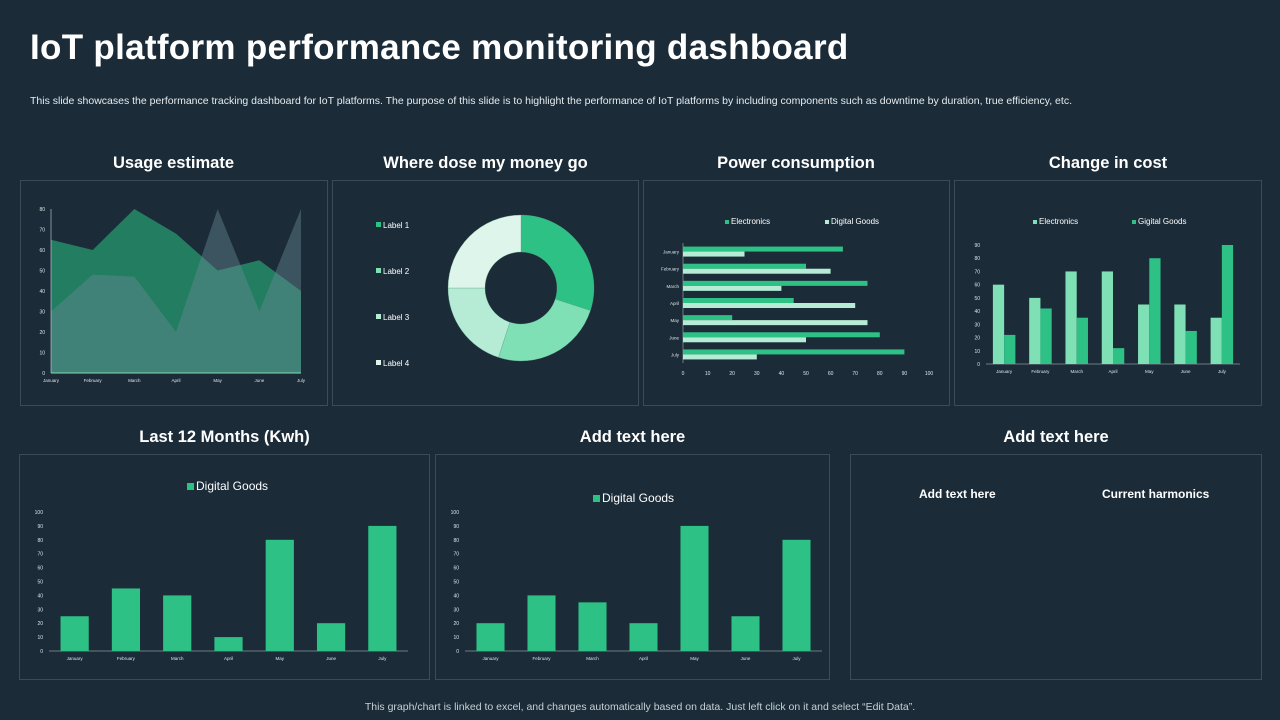 The height and width of the screenshot is (720, 1280). What do you see at coordinates (173, 163) in the screenshot?
I see `usage-title: Usage estimate` at bounding box center [173, 163].